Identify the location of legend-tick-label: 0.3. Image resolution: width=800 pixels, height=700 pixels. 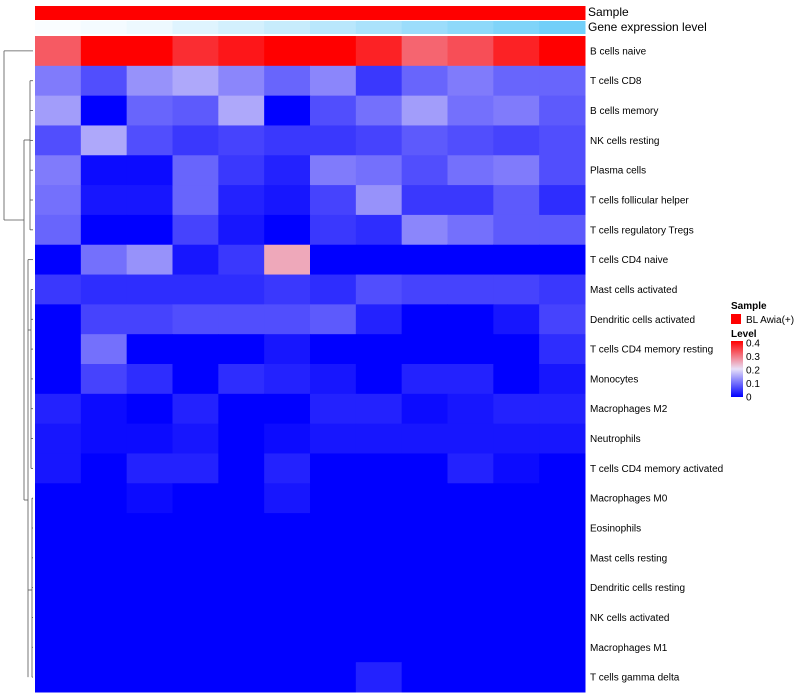
(753, 357).